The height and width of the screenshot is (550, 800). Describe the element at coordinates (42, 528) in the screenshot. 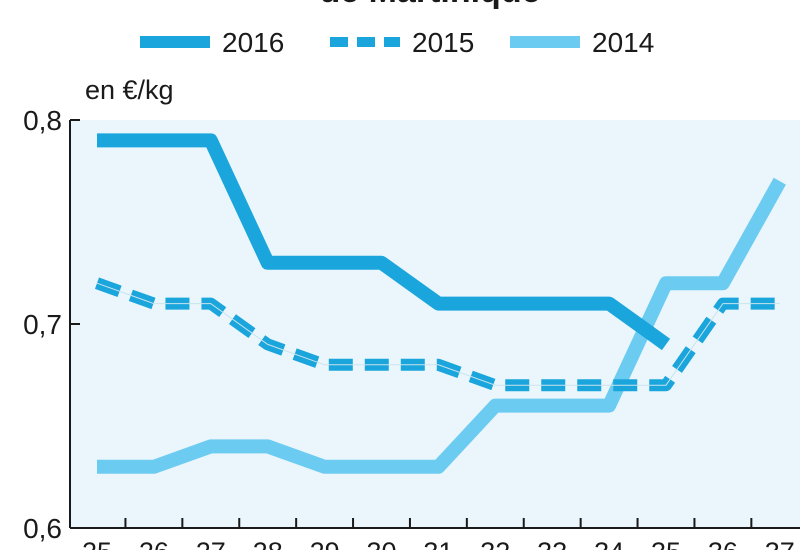

I see `y-tick-label: 0,6` at that location.